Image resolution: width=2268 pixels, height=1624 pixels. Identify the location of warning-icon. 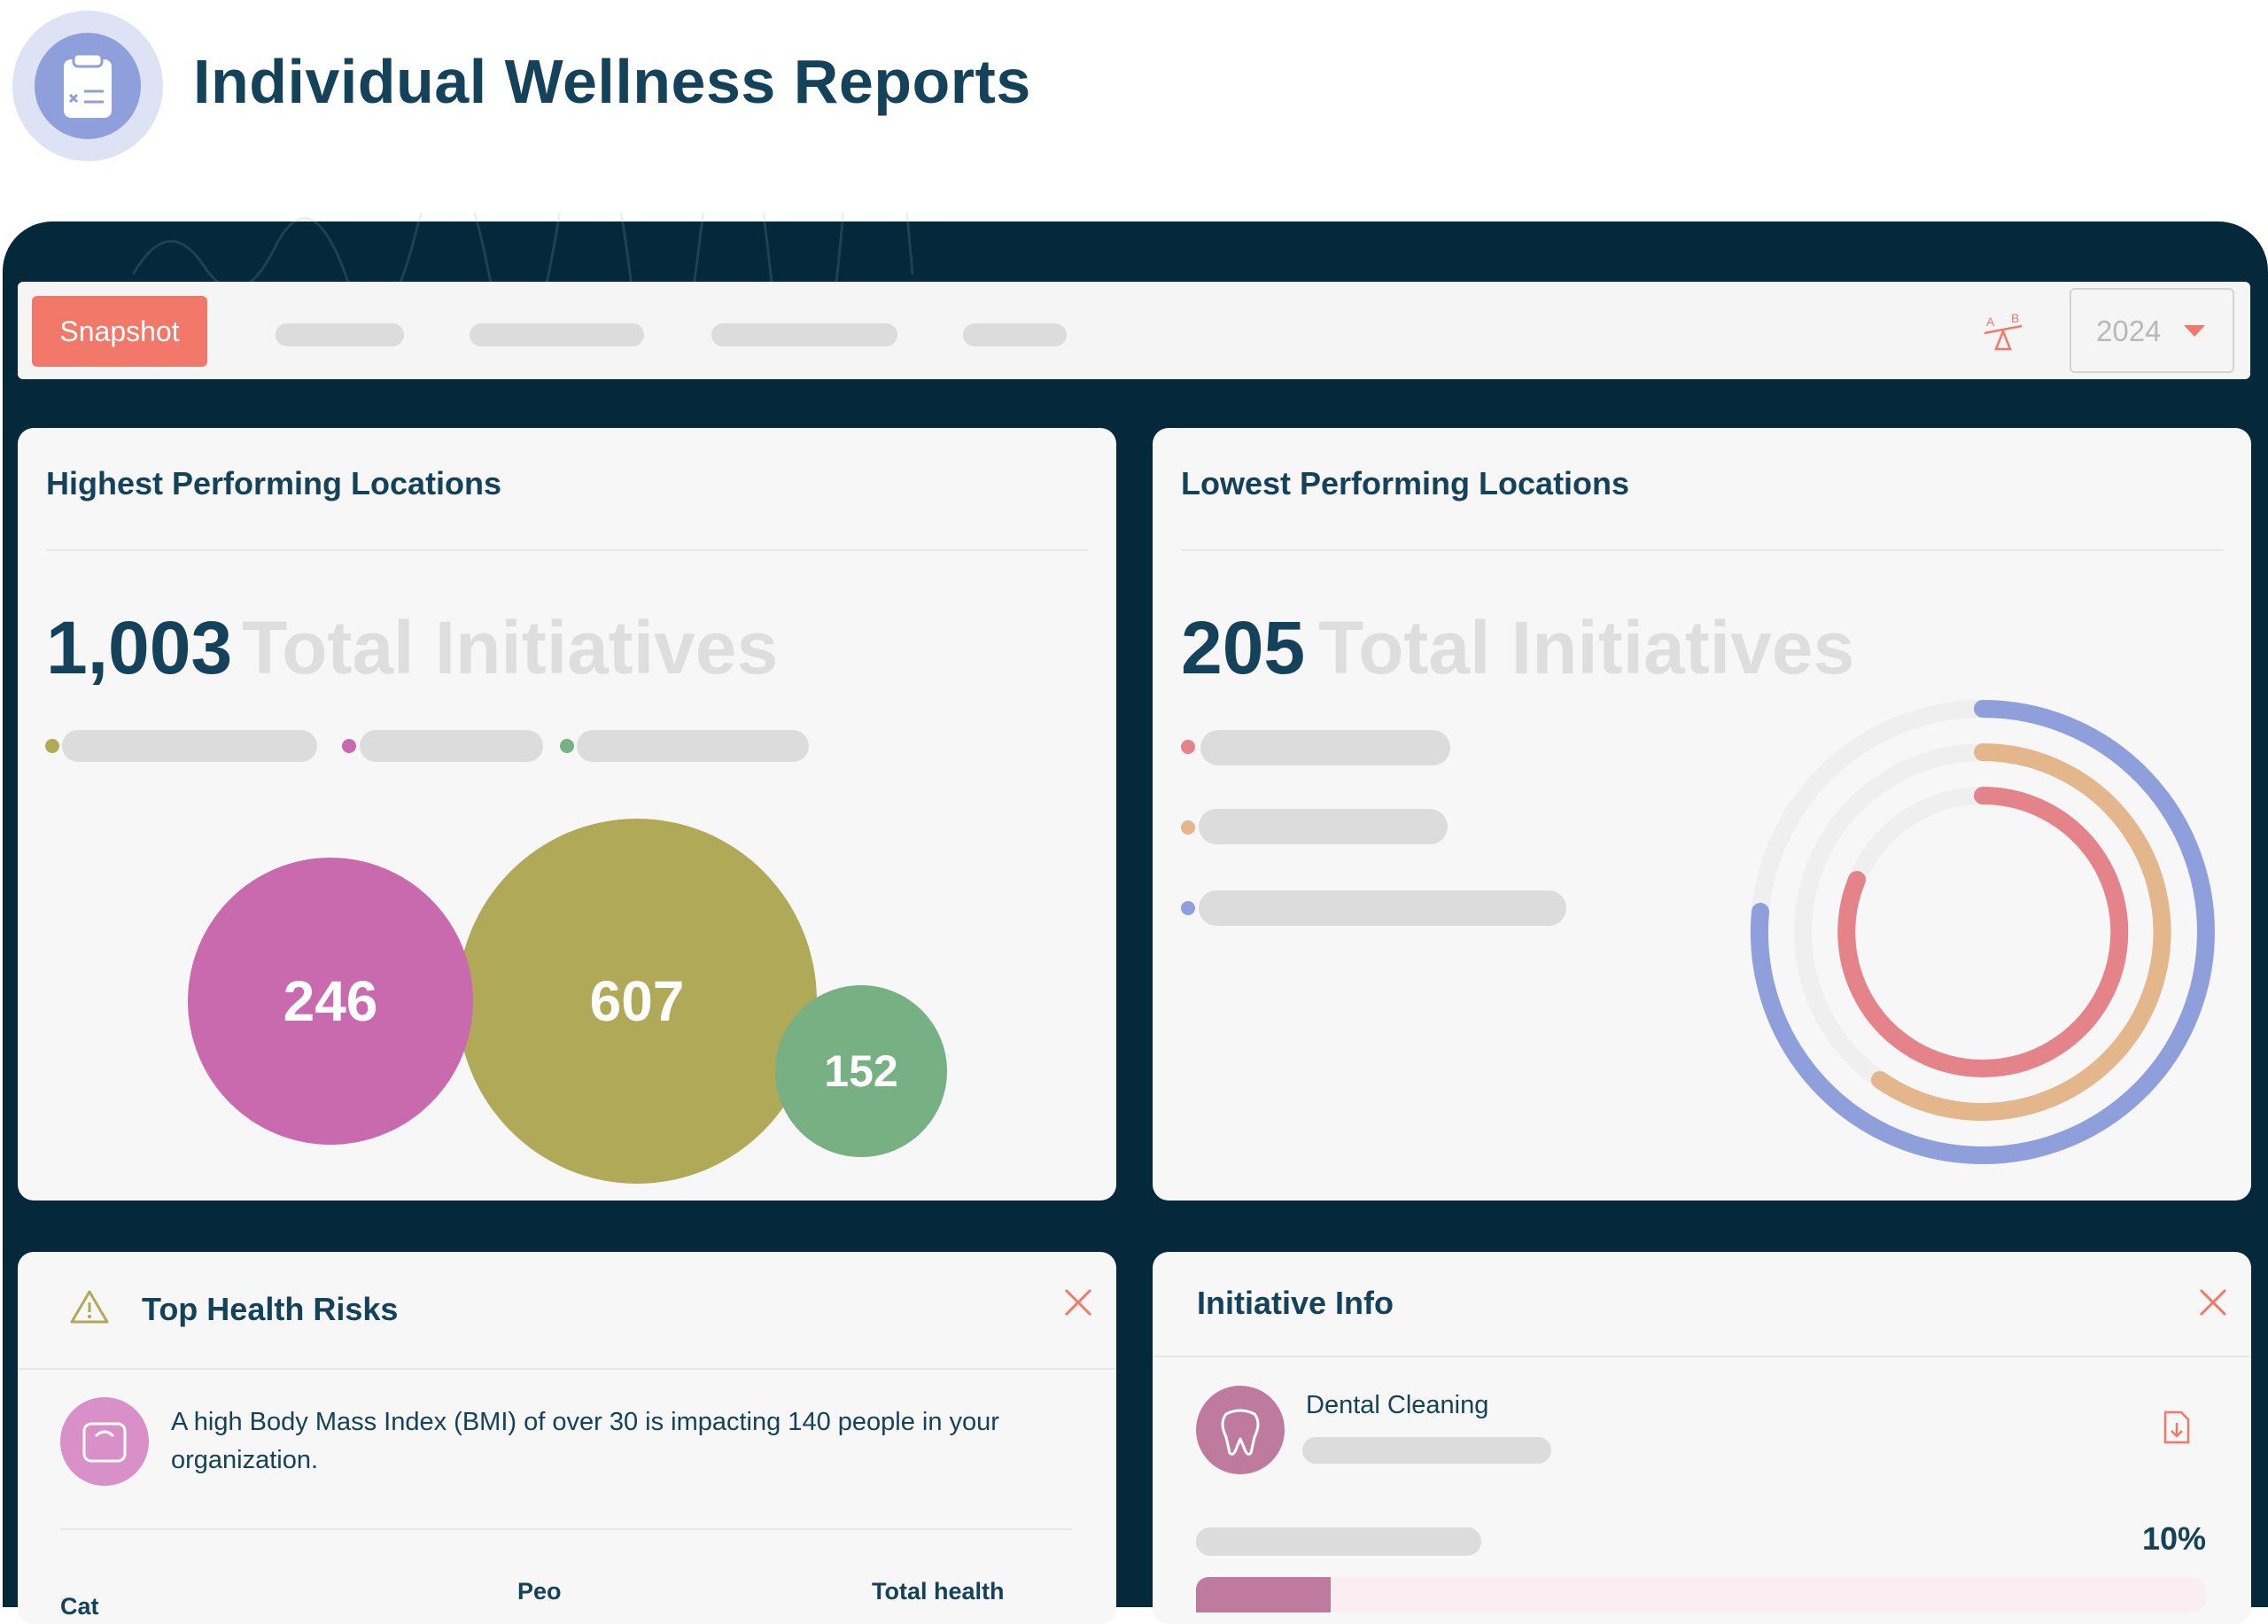
(89, 1309).